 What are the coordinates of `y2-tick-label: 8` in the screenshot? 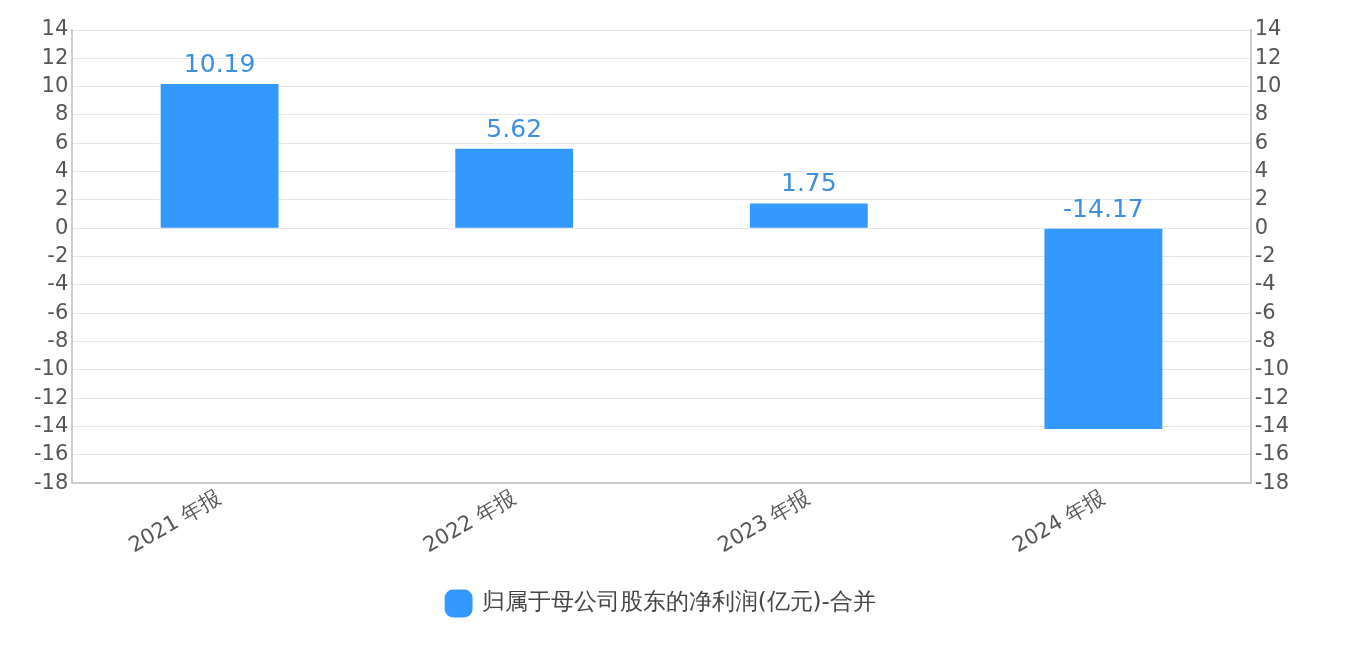 It's located at (1261, 113).